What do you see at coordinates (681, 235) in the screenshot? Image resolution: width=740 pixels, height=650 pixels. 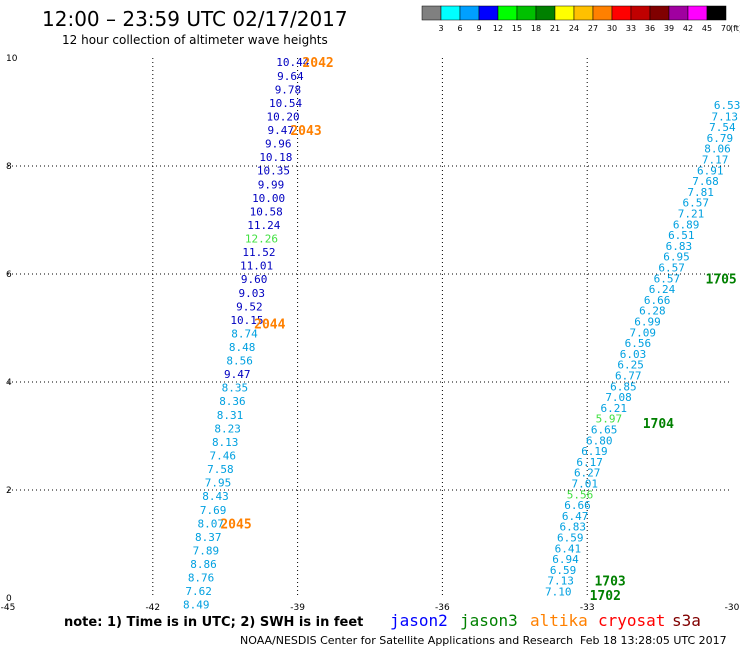 I see `data-point: 6.51` at bounding box center [681, 235].